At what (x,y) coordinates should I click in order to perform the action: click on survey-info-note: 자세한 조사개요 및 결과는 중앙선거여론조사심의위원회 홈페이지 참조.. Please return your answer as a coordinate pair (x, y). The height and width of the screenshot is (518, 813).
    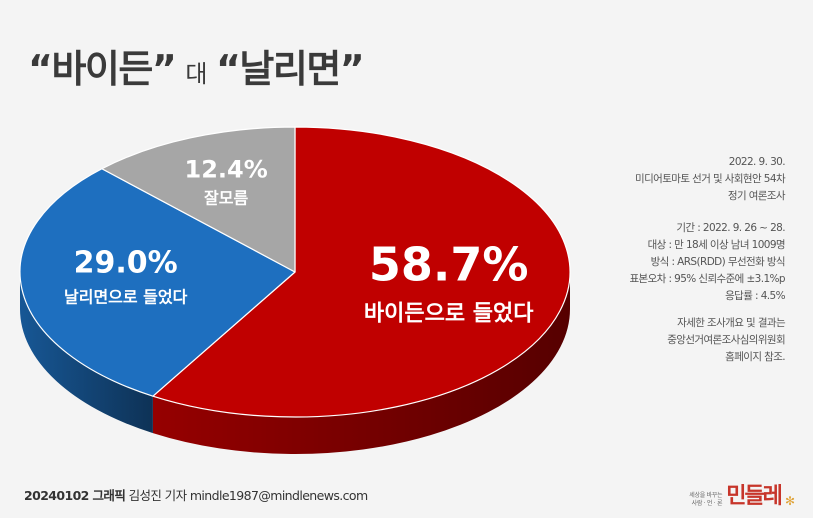
    Looking at the image, I should click on (726, 340).